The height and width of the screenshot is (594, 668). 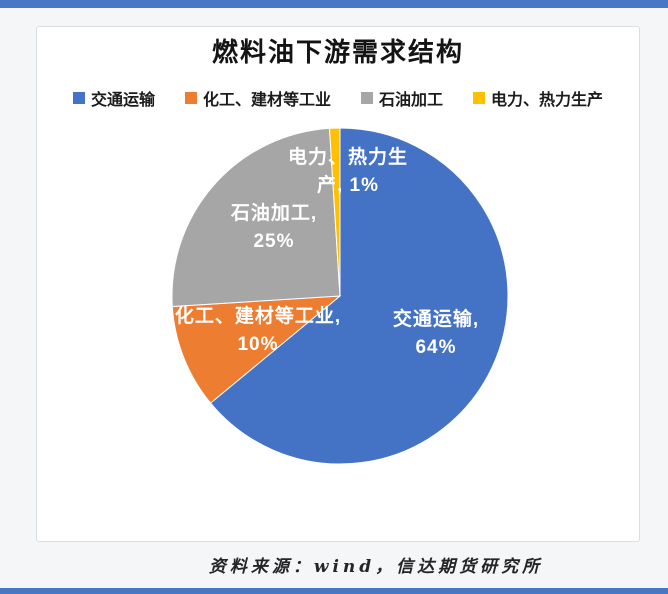 What do you see at coordinates (376, 567) in the screenshot?
I see `source-note: 资料来源：wind，信达期货研究所` at bounding box center [376, 567].